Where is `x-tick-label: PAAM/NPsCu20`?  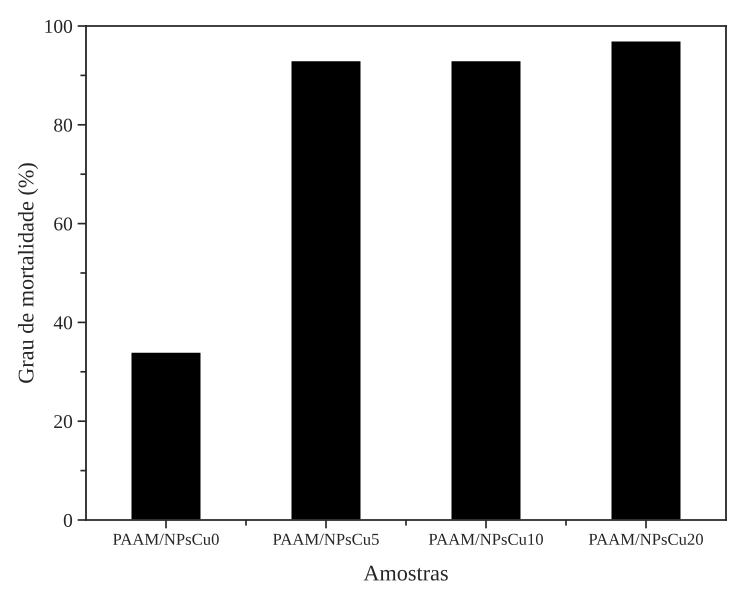
x-tick-label: PAAM/NPsCu20 is located at coordinates (645, 539).